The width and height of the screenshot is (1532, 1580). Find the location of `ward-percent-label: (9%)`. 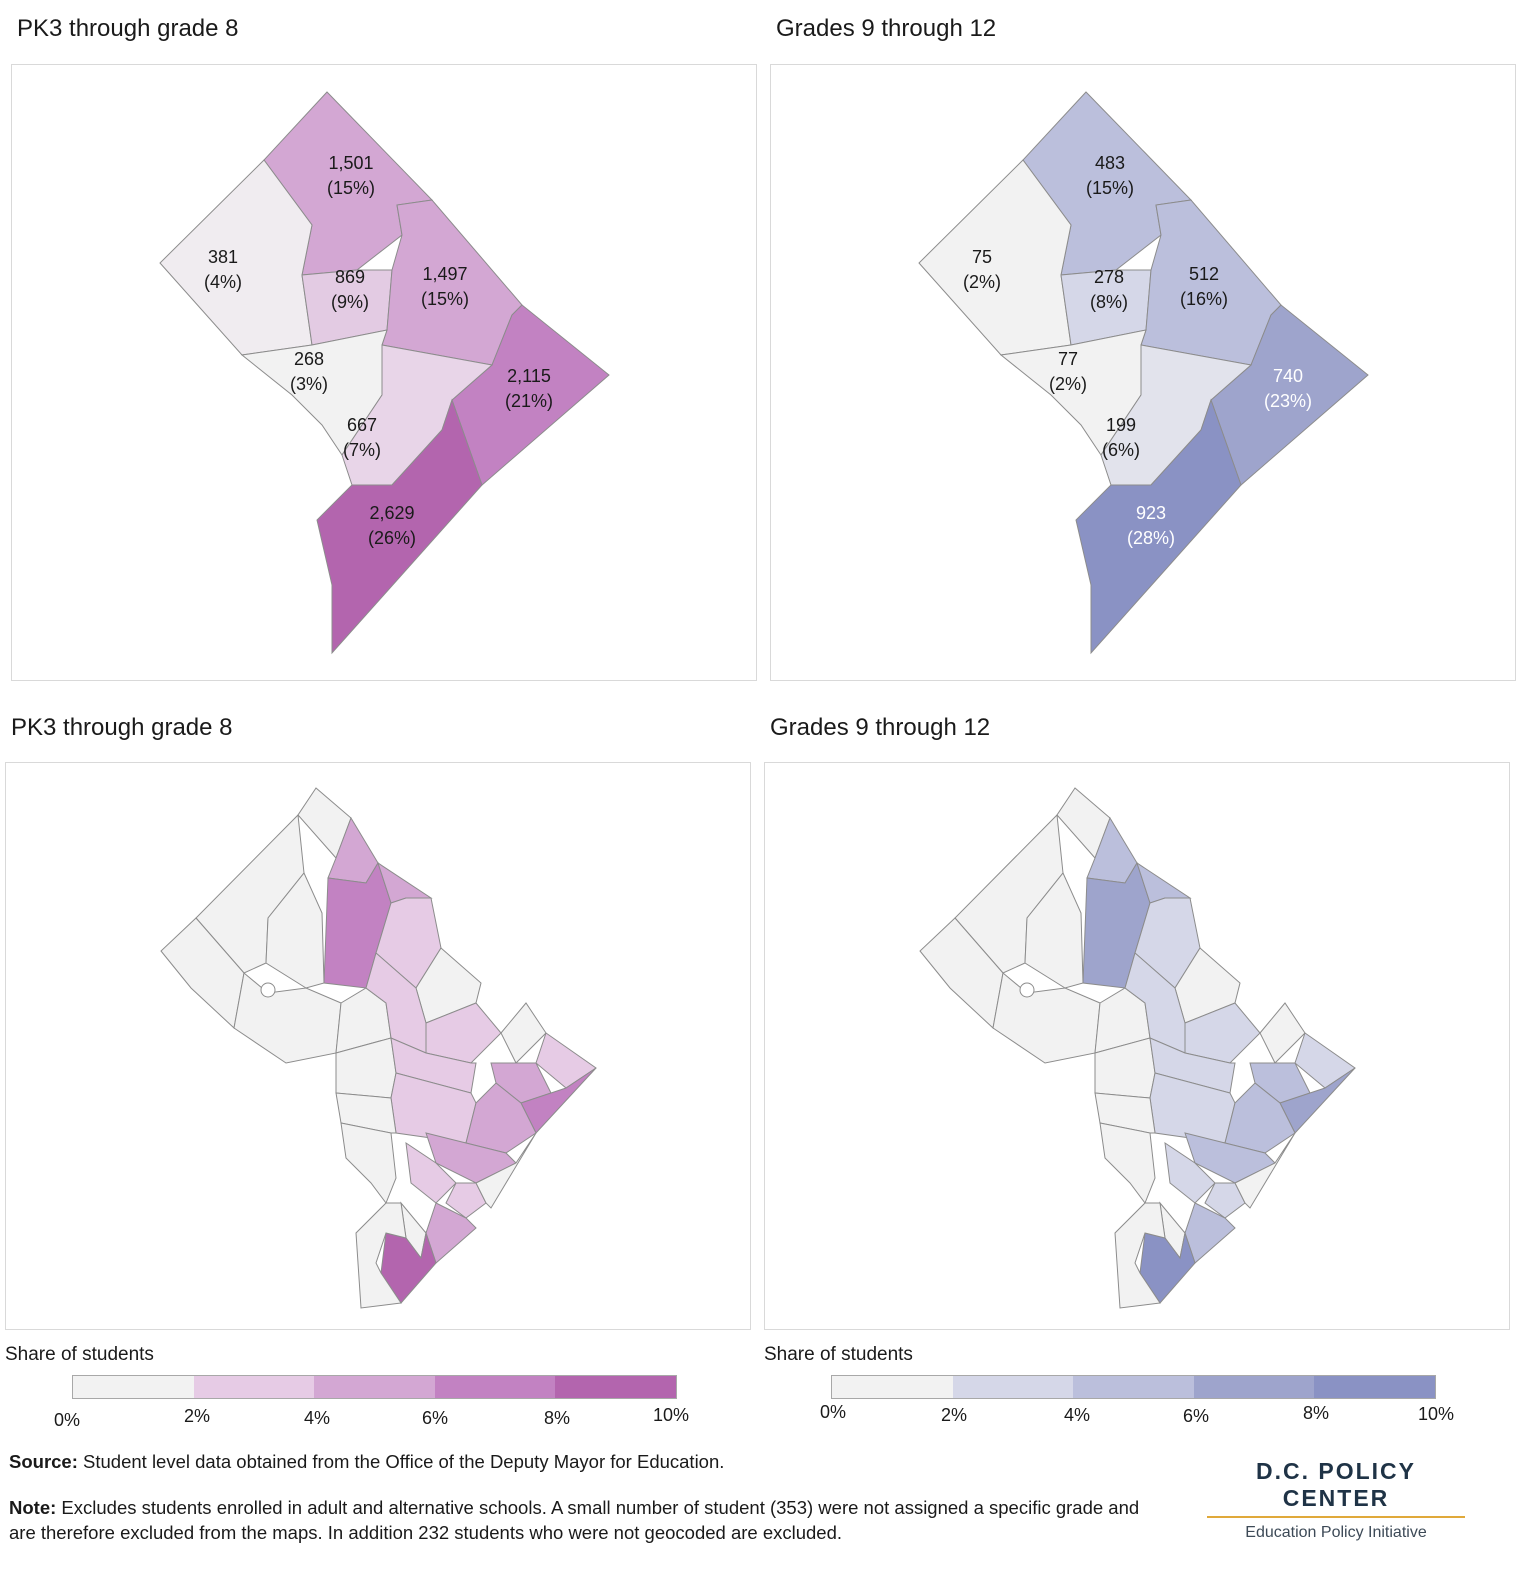

ward-percent-label: (9%) is located at coordinates (350, 302).